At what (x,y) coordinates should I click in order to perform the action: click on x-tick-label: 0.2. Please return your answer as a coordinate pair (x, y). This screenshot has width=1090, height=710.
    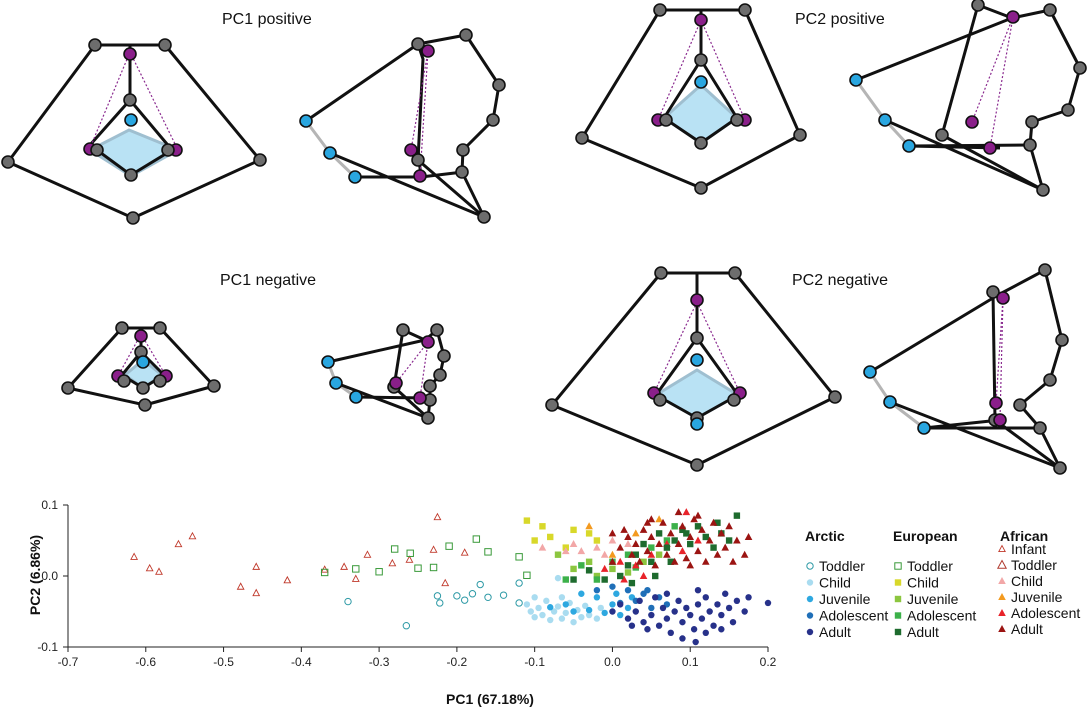
    Looking at the image, I should click on (768, 662).